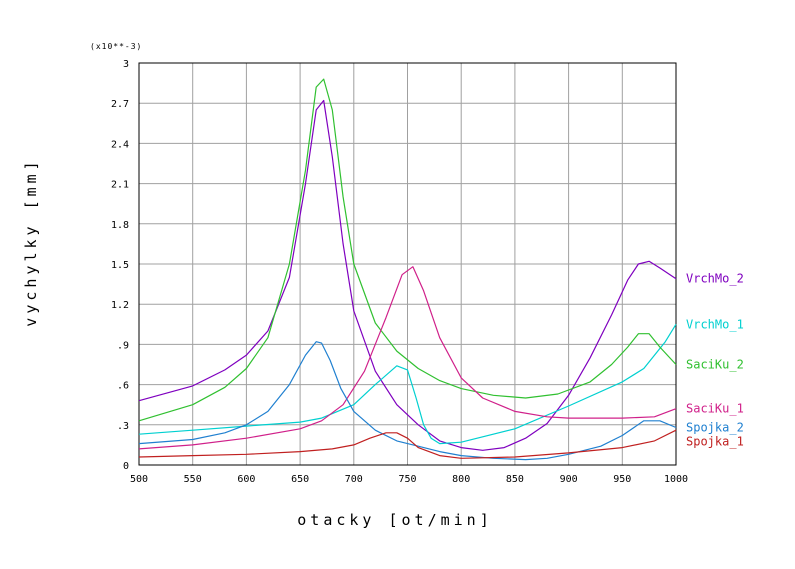 This screenshot has height=569, width=795. What do you see at coordinates (246, 479) in the screenshot?
I see `x-tick-label: 600` at bounding box center [246, 479].